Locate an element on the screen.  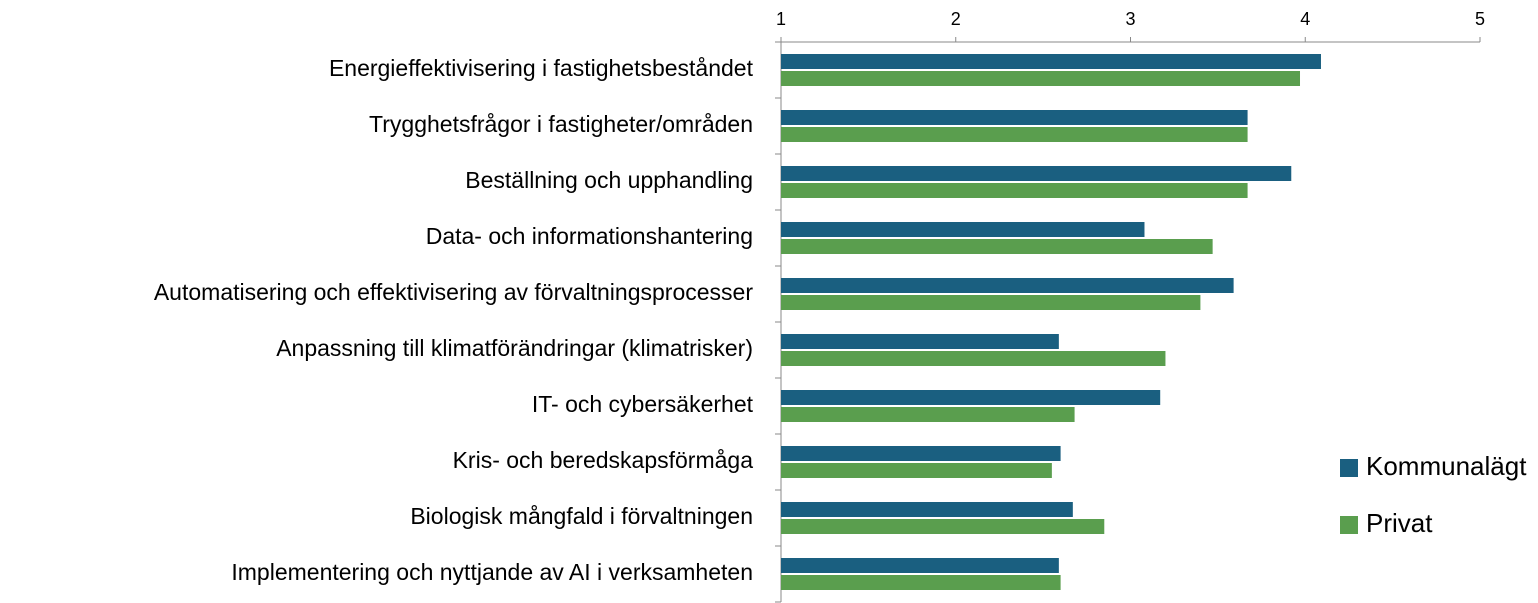
x-tick-label: 3 is located at coordinates (1130, 19).